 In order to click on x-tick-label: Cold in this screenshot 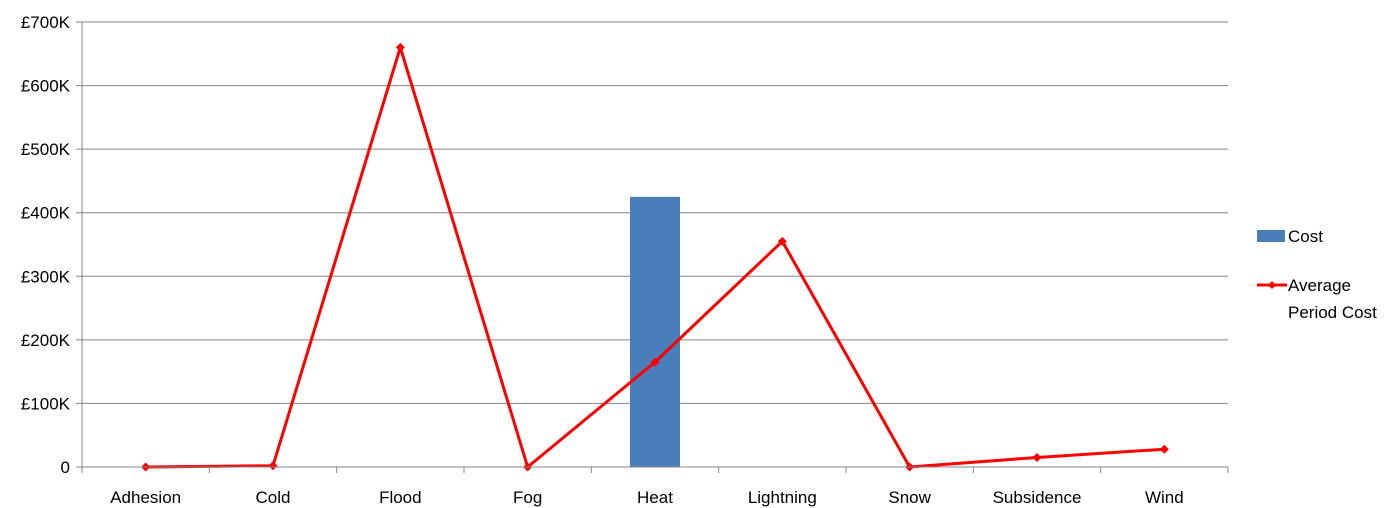, I will do `click(273, 497)`.